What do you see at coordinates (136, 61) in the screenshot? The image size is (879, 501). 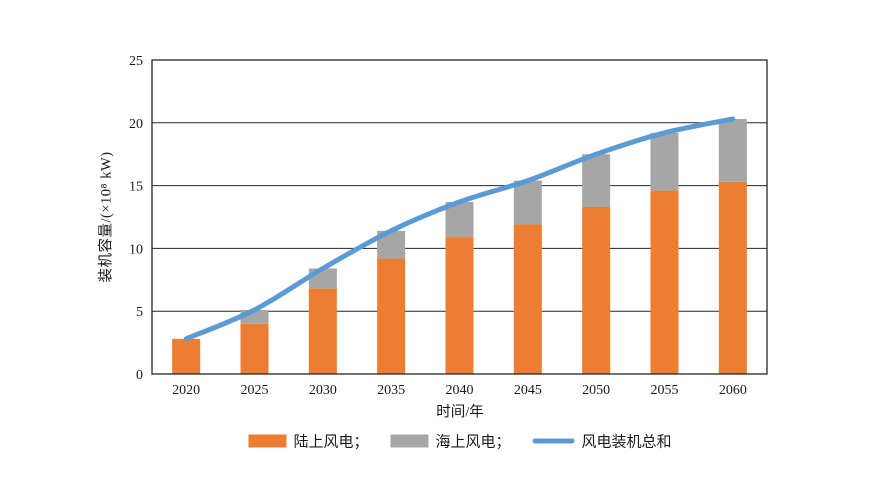 I see `svg-text: 25` at bounding box center [136, 61].